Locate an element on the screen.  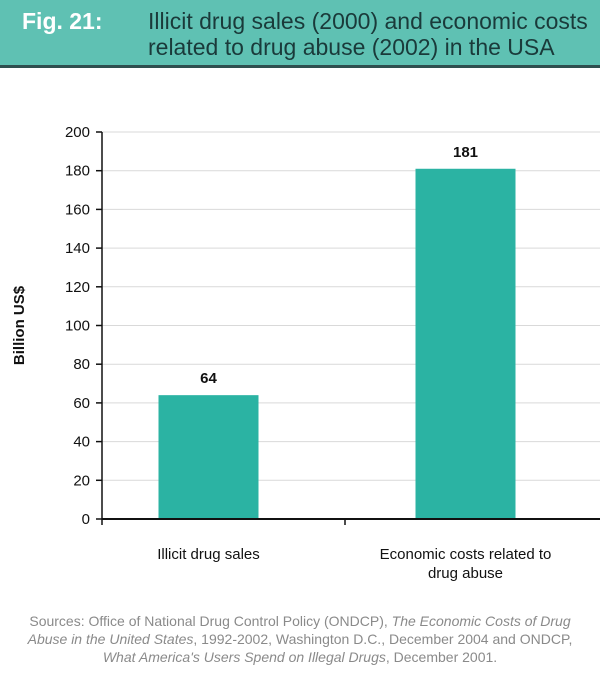
y-tick-label: 80 is located at coordinates (81, 364).